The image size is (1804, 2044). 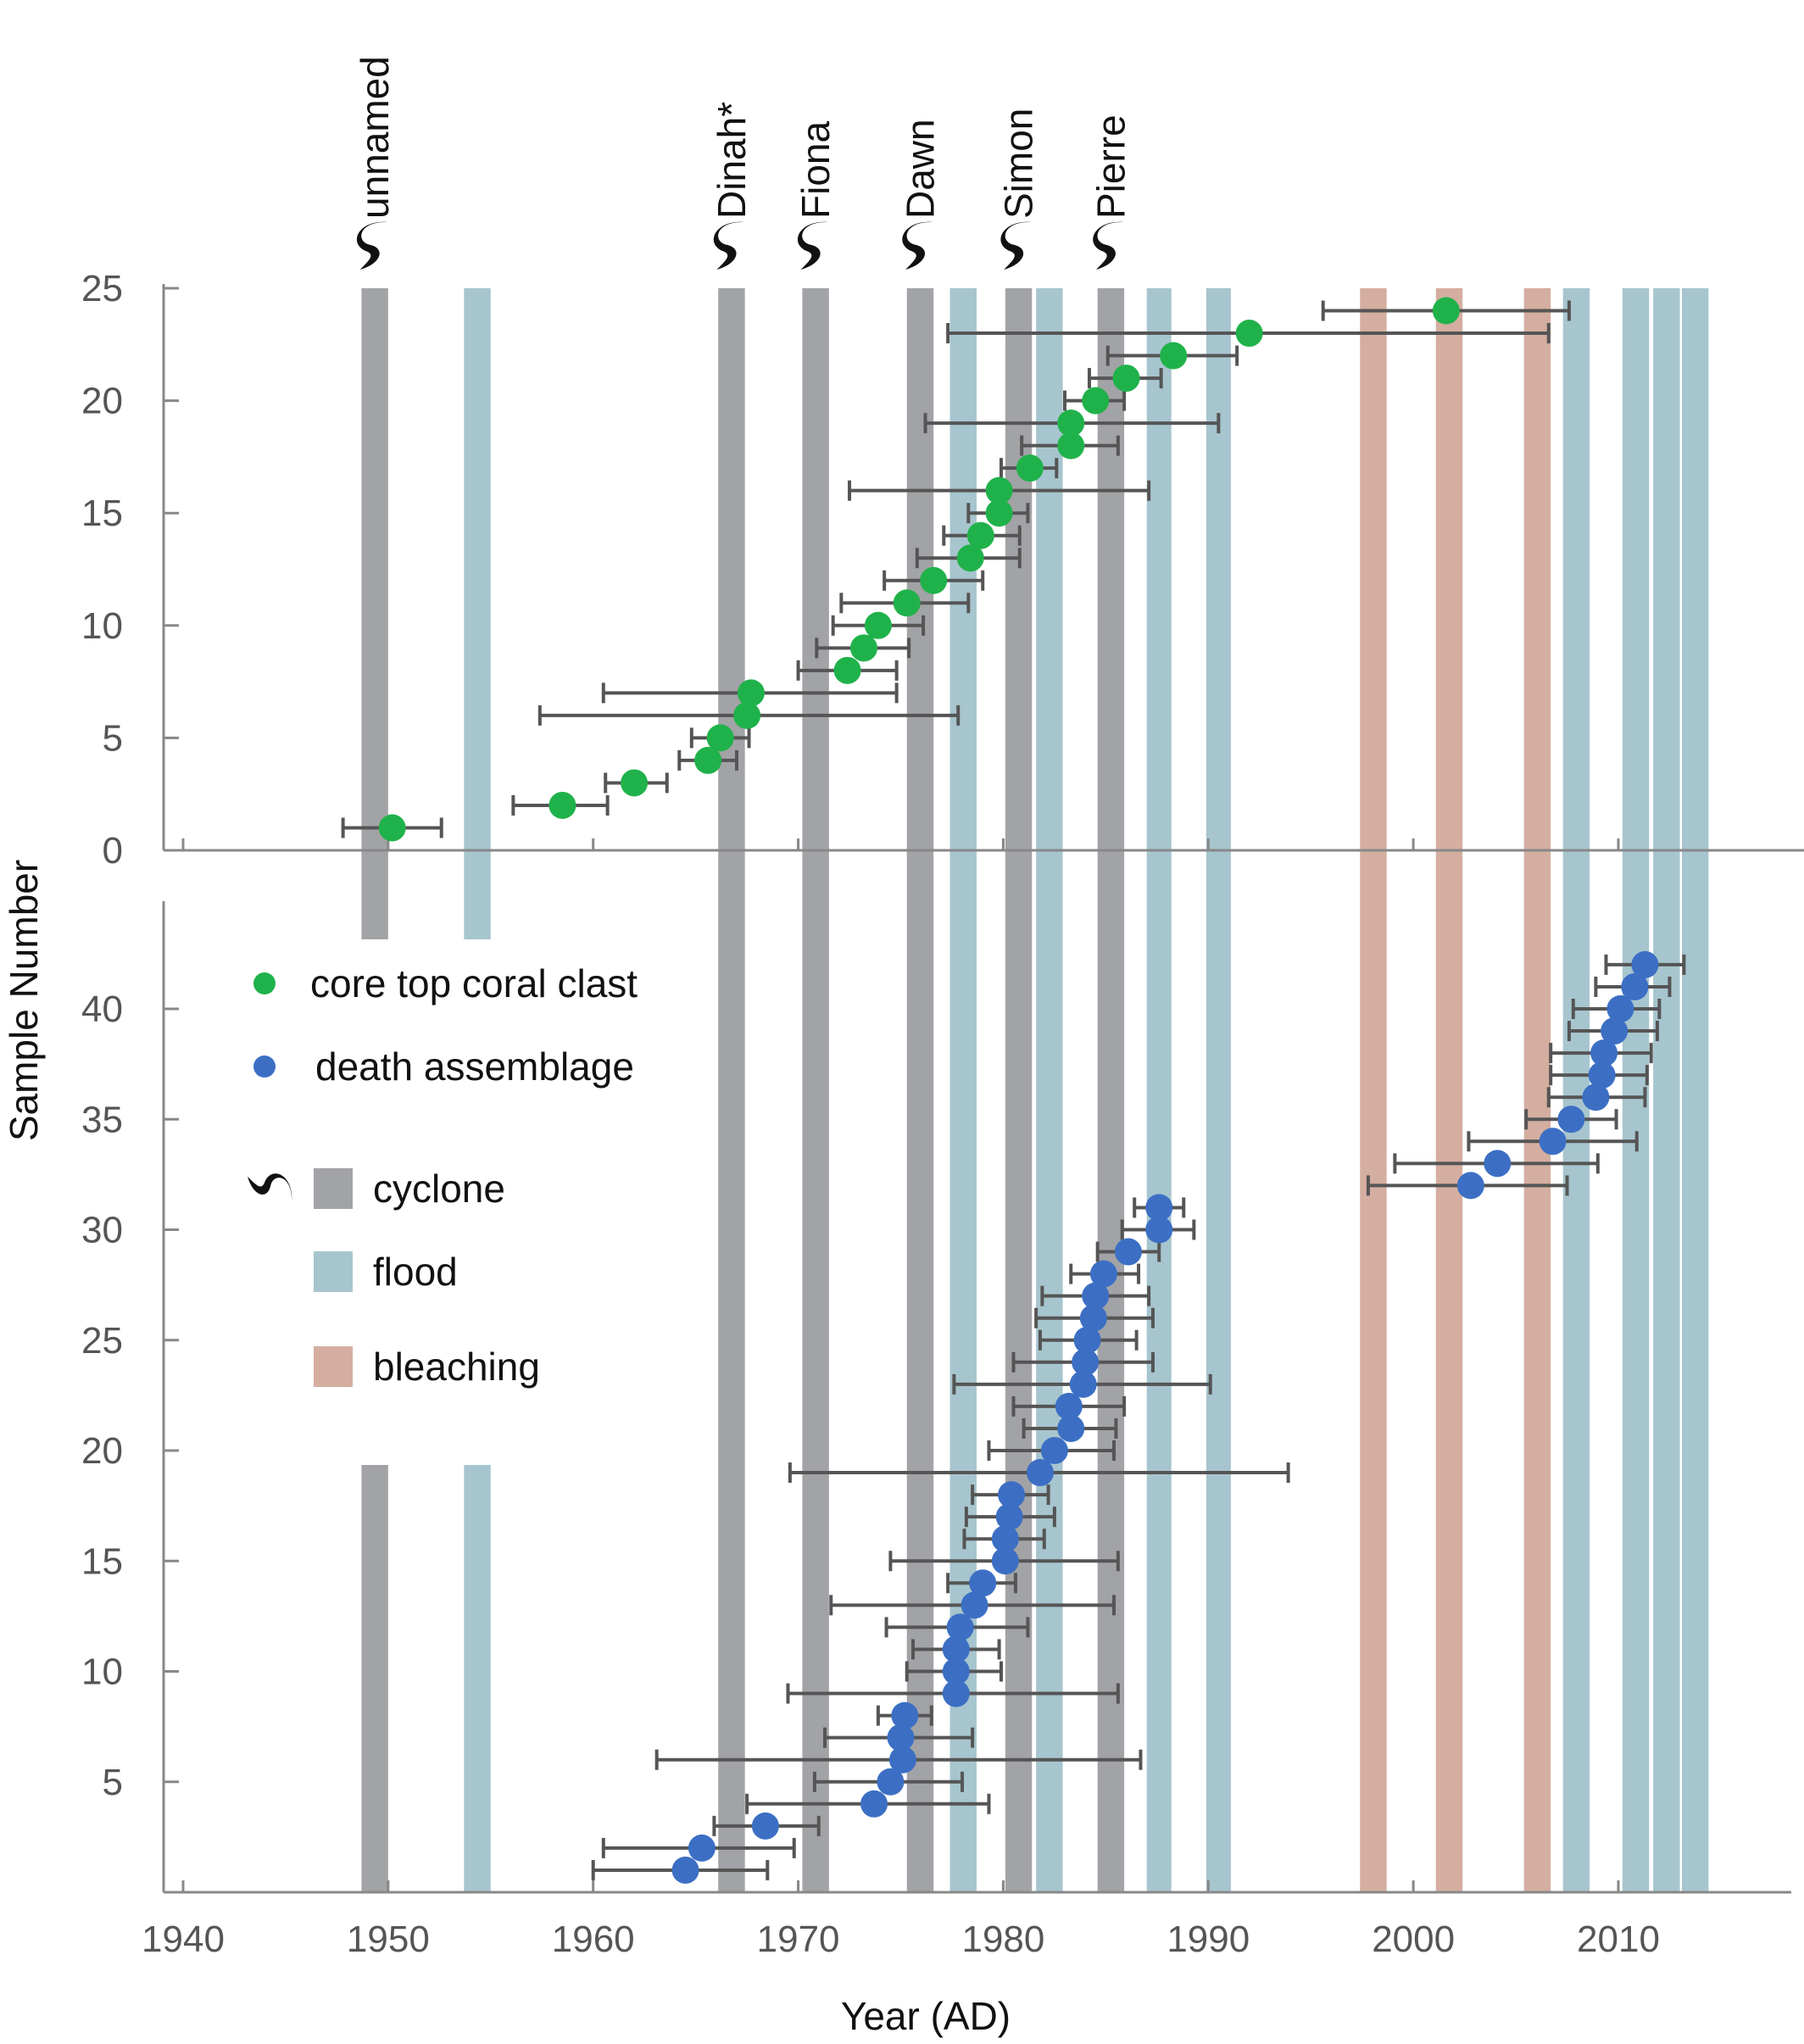 What do you see at coordinates (113, 1783) in the screenshot?
I see `y-tick-label-bottom-0: 5` at bounding box center [113, 1783].